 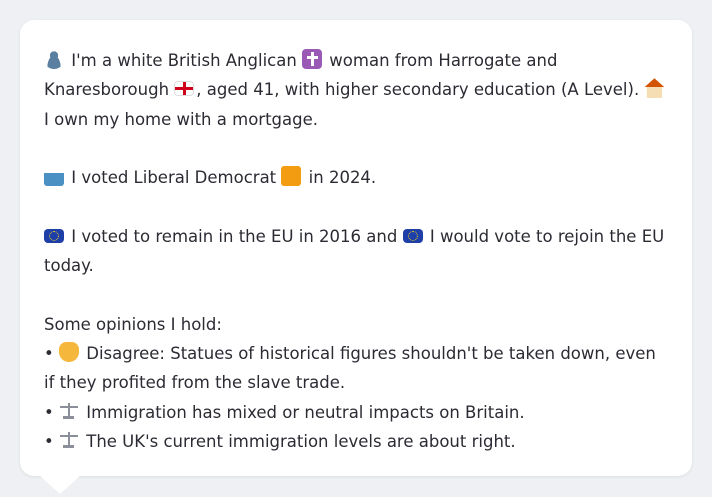 I want to click on vote-text-a: I voted Liberal Democrat, so click(x=174, y=178).